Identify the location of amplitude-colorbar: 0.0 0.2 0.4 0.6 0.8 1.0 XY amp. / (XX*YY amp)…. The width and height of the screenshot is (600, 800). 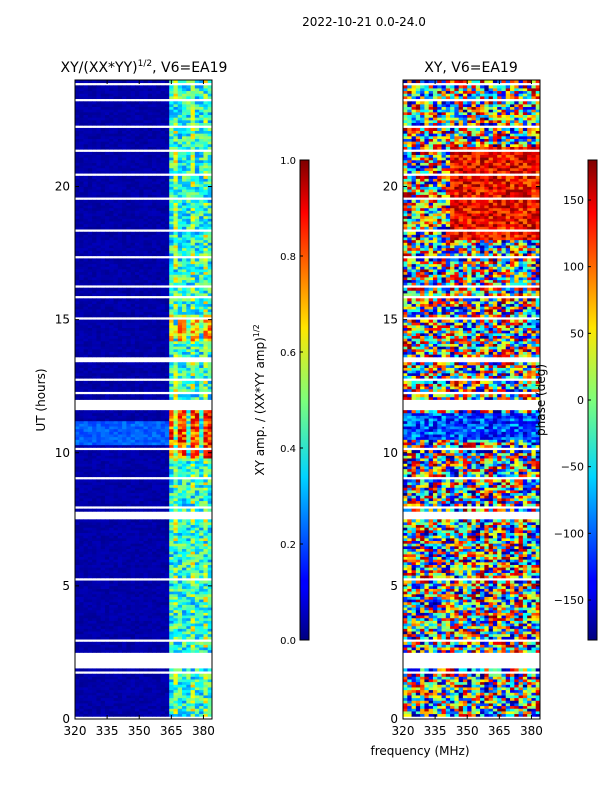
(281, 401).